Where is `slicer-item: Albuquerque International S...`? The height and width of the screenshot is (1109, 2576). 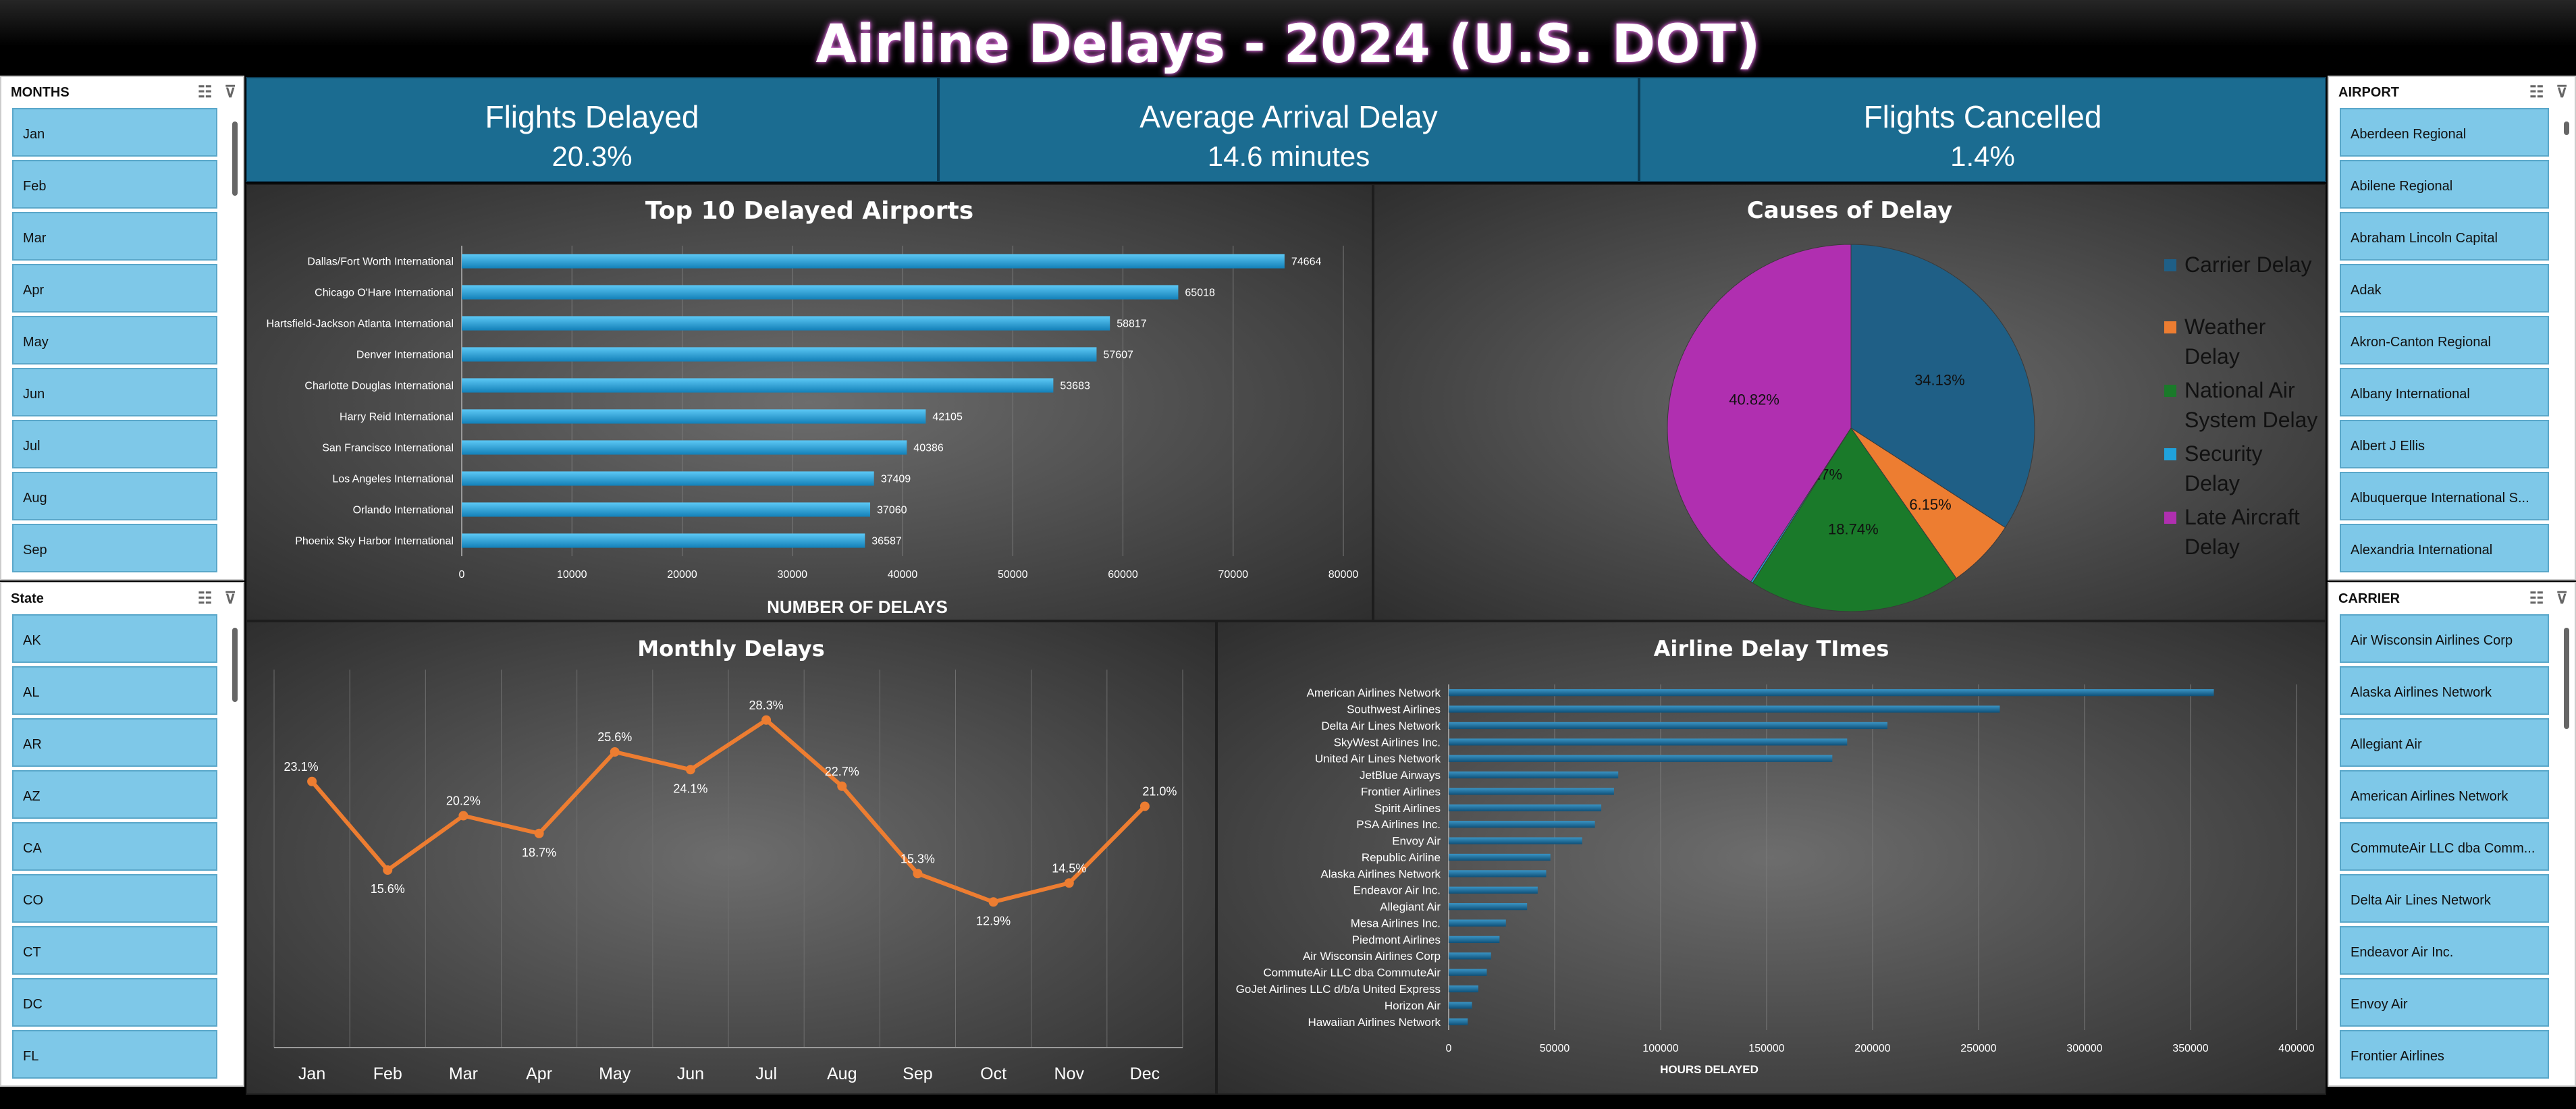
slicer-item: Albuquerque International S... is located at coordinates (2444, 496).